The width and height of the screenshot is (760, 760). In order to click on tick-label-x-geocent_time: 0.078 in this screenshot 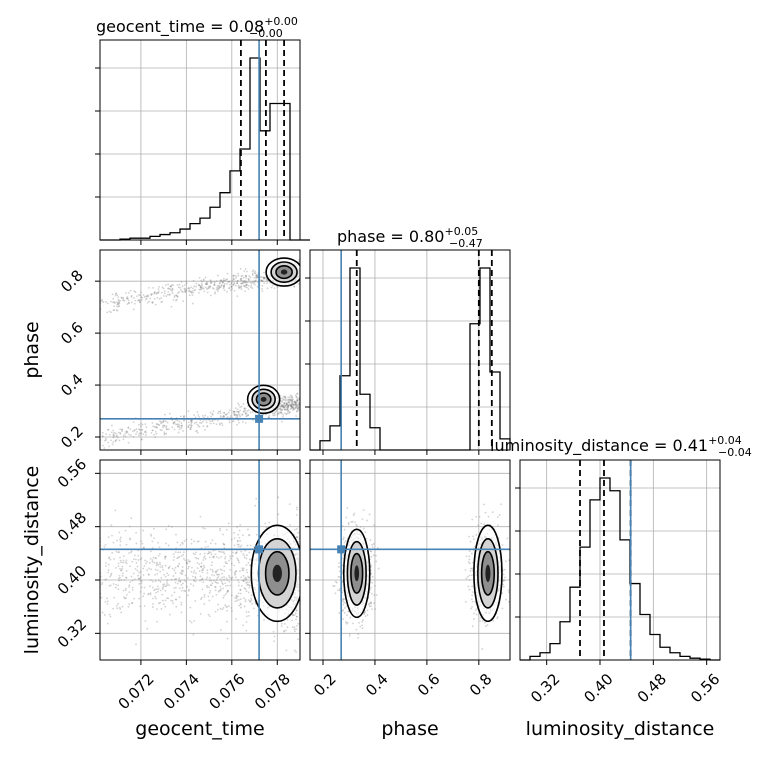, I will do `click(272, 691)`.